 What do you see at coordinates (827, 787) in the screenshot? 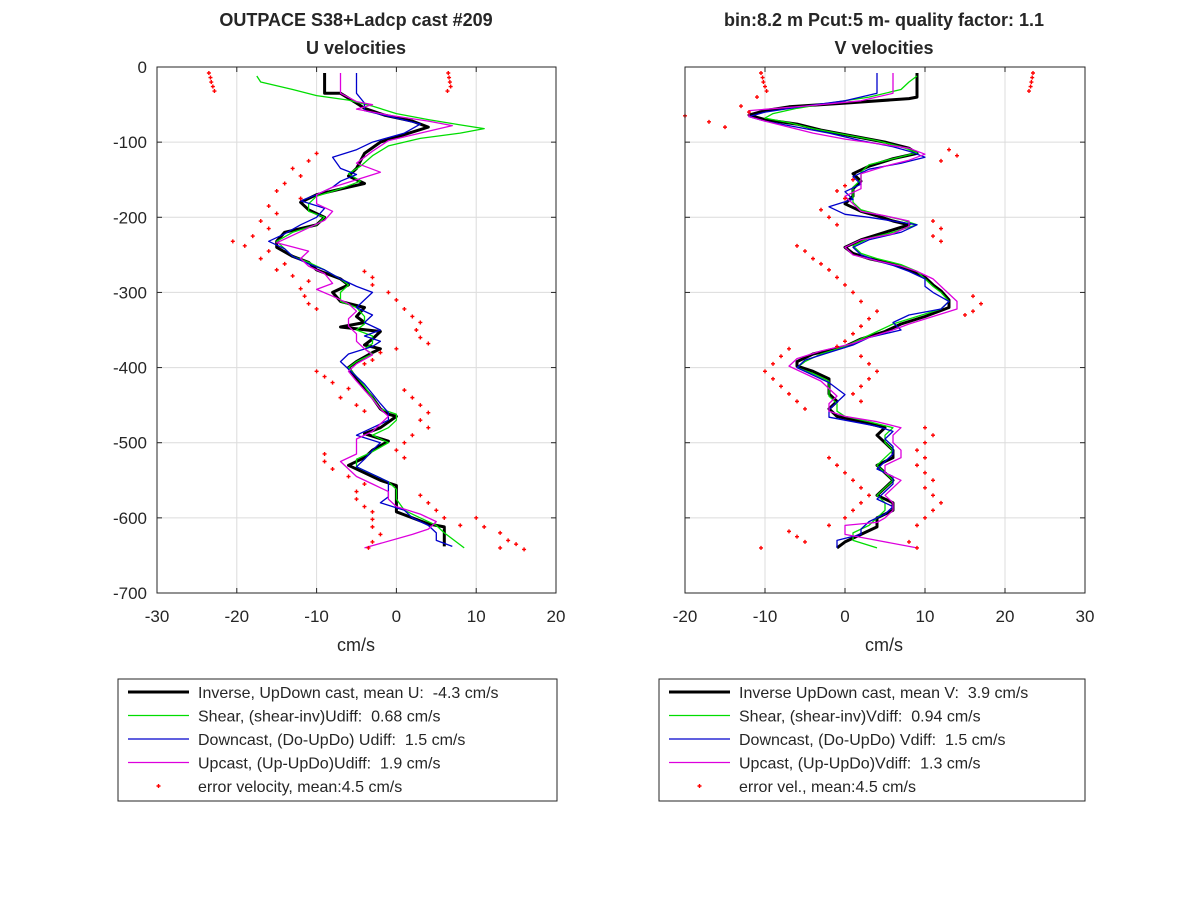
I see `v-legend-label: error vel., mean:4.5 cm/s` at bounding box center [827, 787].